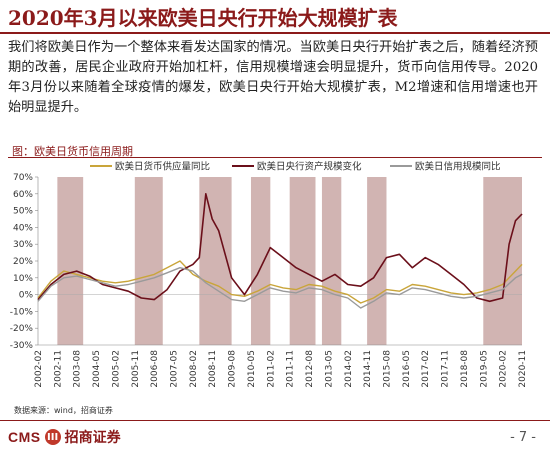  I want to click on x-tick-label-12: 2011-02, so click(271, 369).